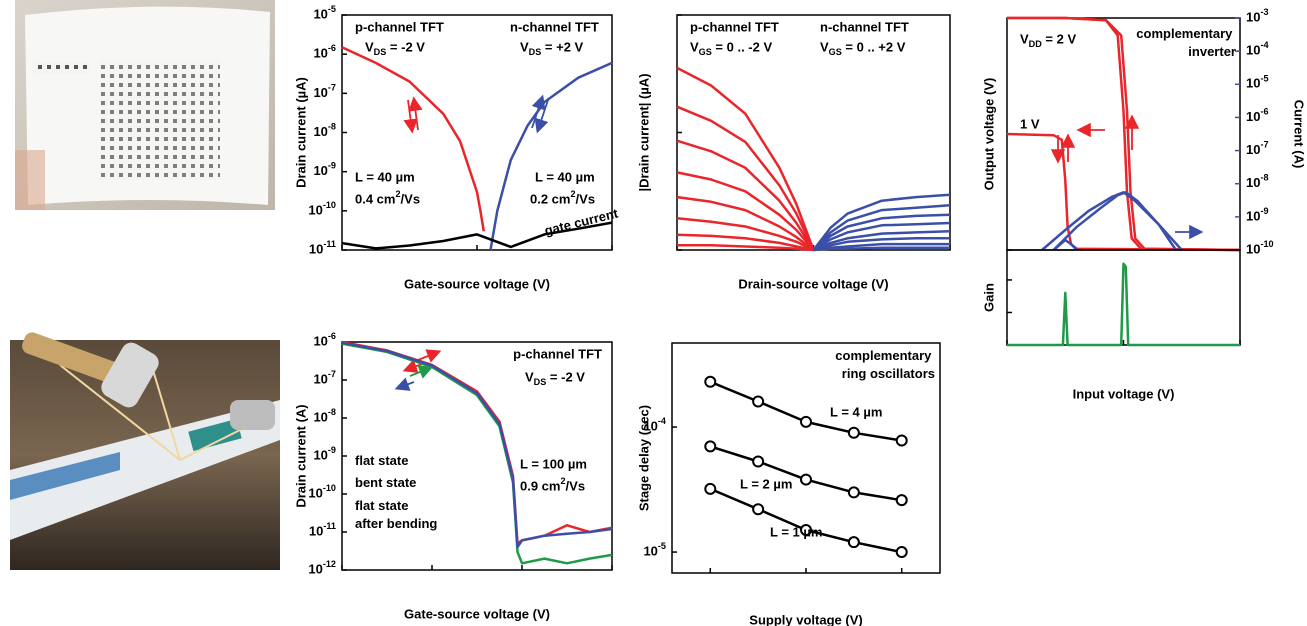 Image resolution: width=1307 pixels, height=626 pixels. What do you see at coordinates (885, 364) in the screenshot?
I see `annotation: complementary ring oscillators` at bounding box center [885, 364].